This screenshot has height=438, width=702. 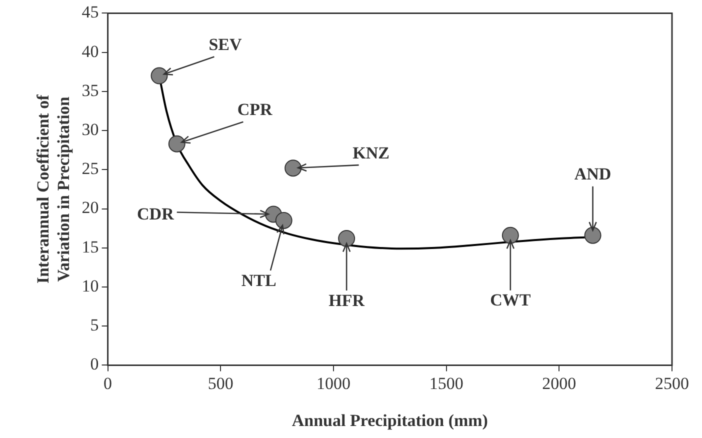 I want to click on y-tick-label: 5, so click(x=94, y=325).